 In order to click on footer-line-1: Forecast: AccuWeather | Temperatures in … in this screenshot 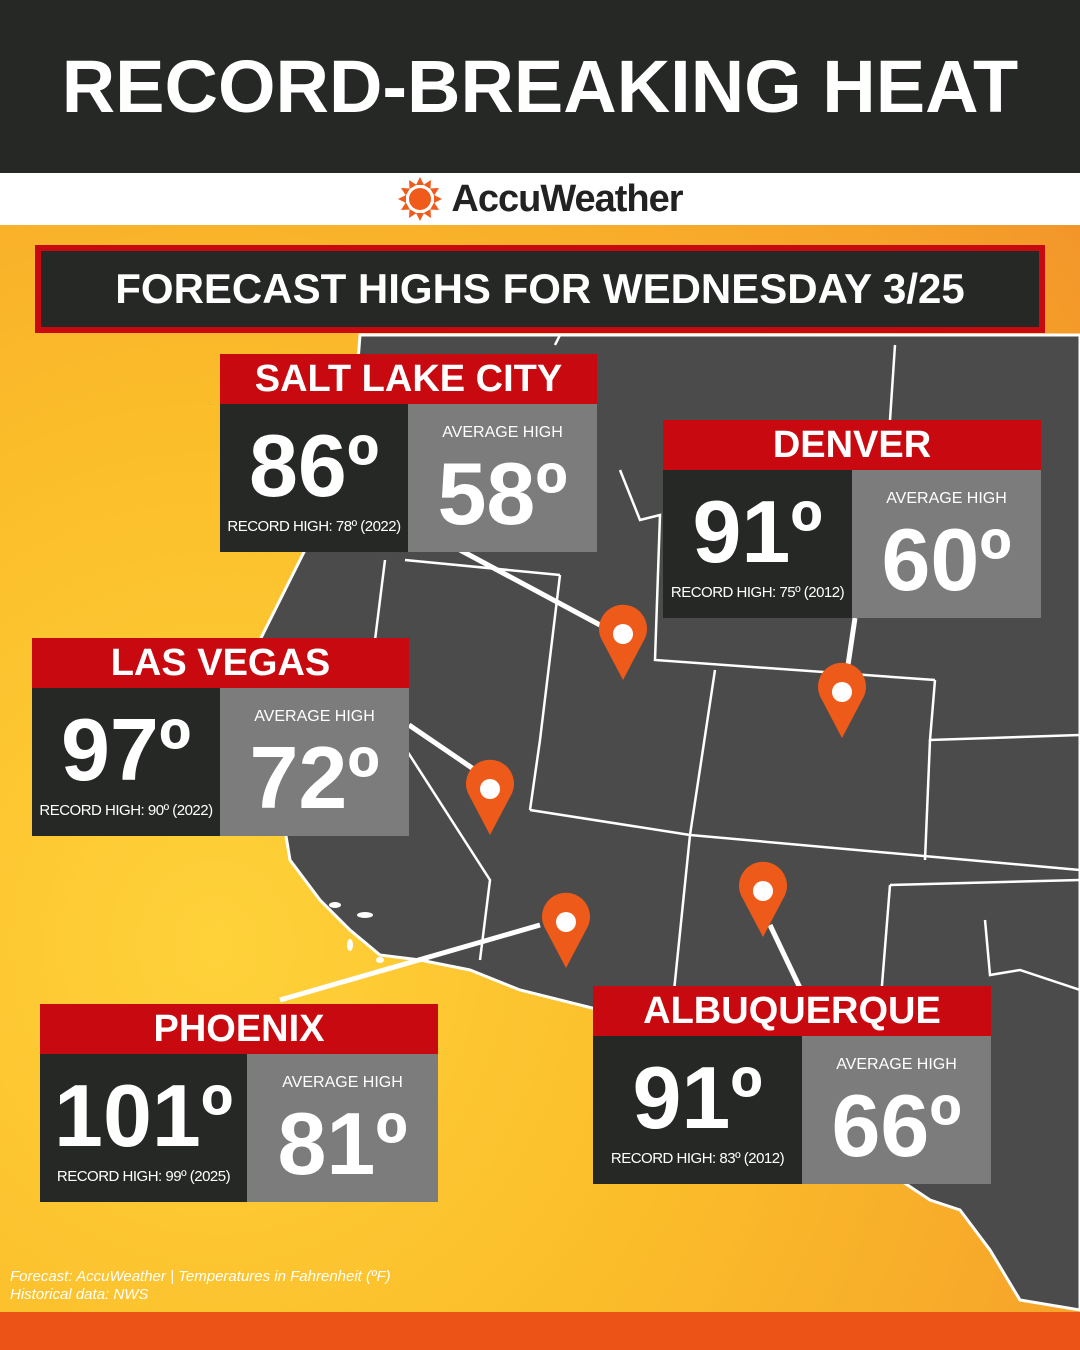, I will do `click(200, 1276)`.